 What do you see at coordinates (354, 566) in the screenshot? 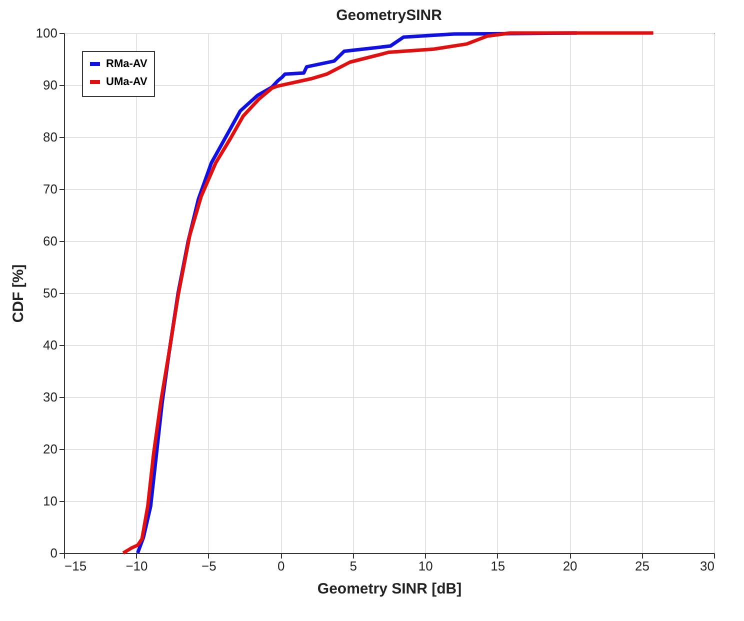
I see `x-tick-label: 5` at bounding box center [354, 566].